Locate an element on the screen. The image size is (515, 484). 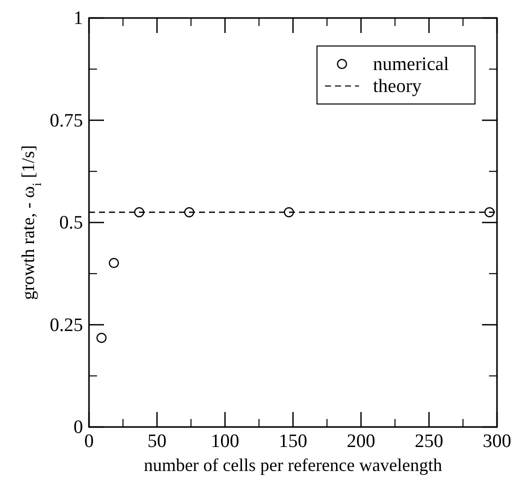
x-tick-label: 250 is located at coordinates (429, 441).